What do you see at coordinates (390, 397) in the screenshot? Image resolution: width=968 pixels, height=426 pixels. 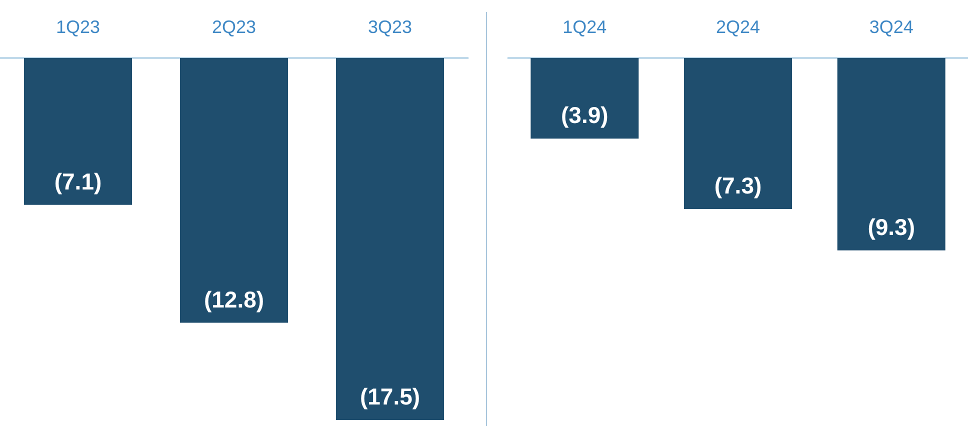 I see `data-label: (17.5)` at bounding box center [390, 397].